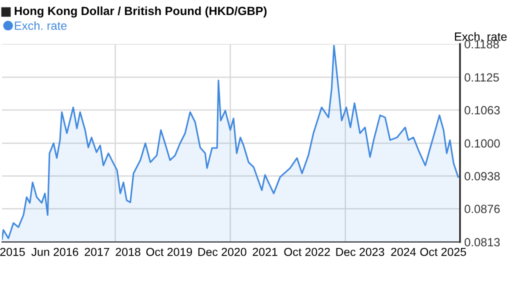  Describe the element at coordinates (481, 77) in the screenshot. I see `y-tick-label: 0.1125` at that location.